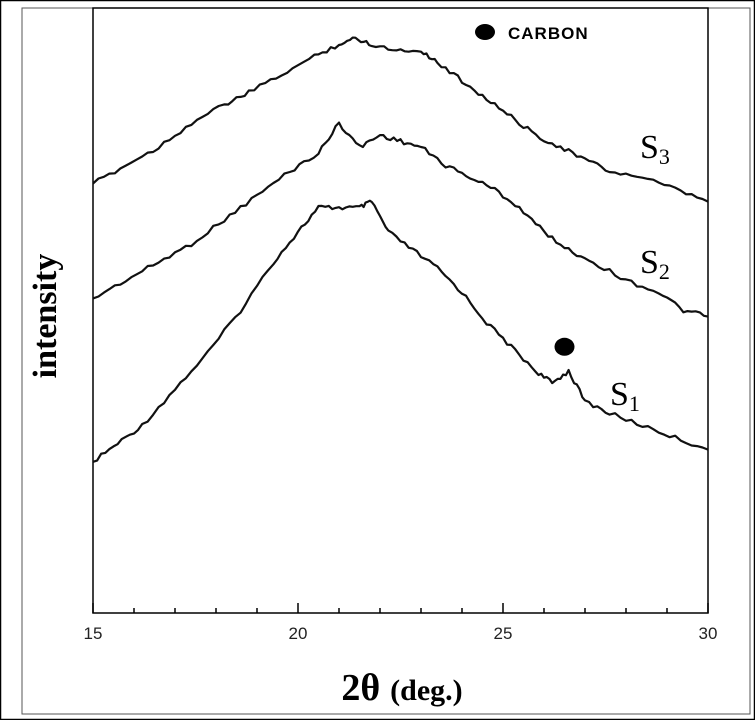  I want to click on series-label-s3-sub: 3, so click(664, 156).